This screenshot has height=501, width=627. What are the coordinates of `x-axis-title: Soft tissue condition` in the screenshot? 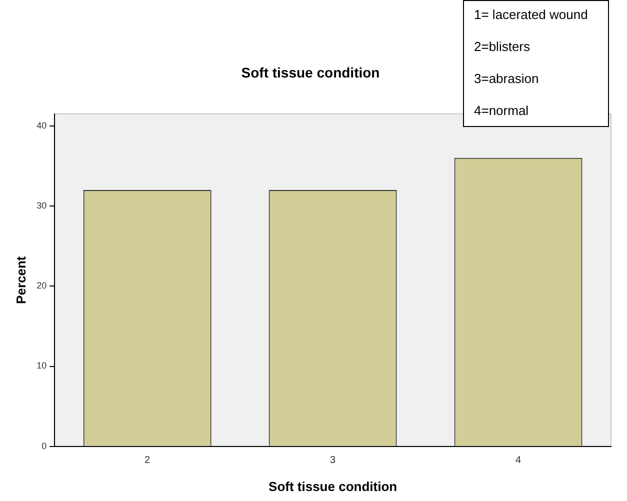 It's located at (333, 486).